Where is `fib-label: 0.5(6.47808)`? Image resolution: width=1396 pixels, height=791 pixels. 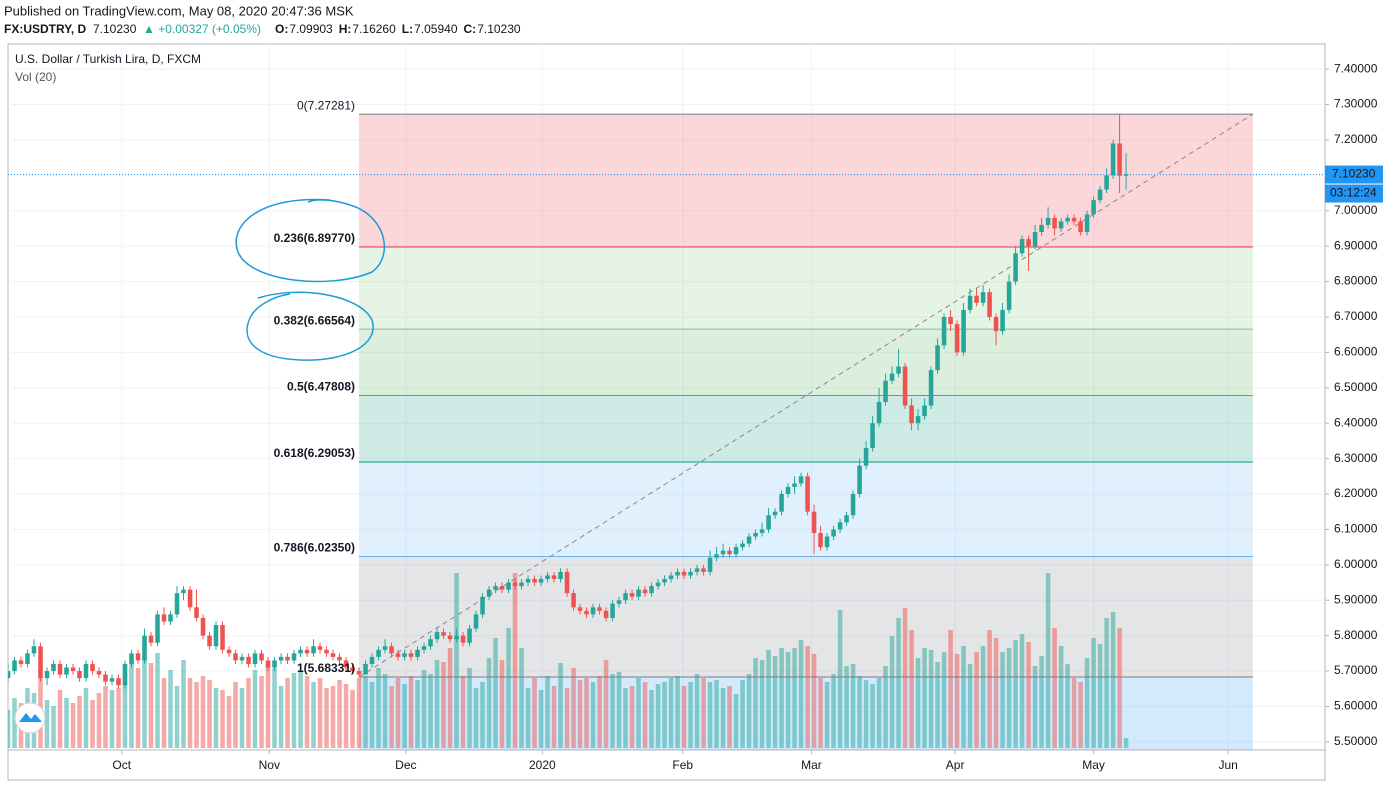 fib-label: 0.5(6.47808) is located at coordinates (321, 387).